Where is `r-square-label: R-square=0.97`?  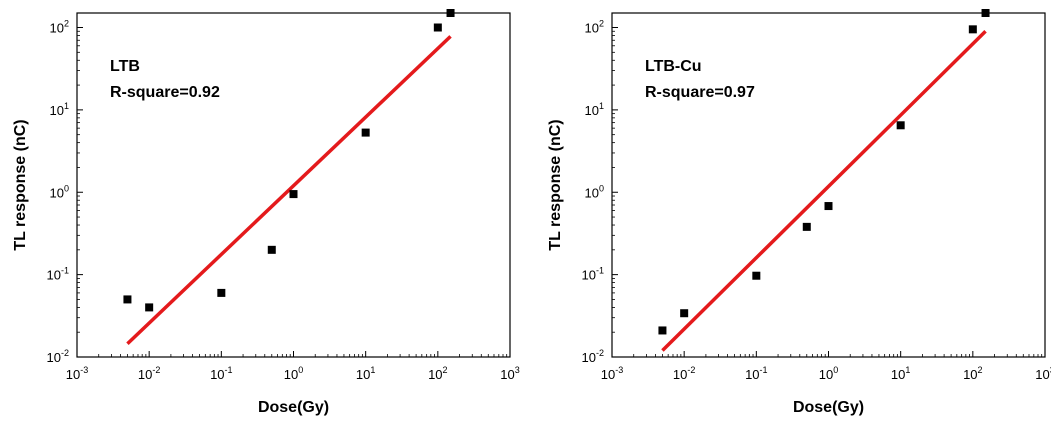 r-square-label: R-square=0.97 is located at coordinates (700, 92).